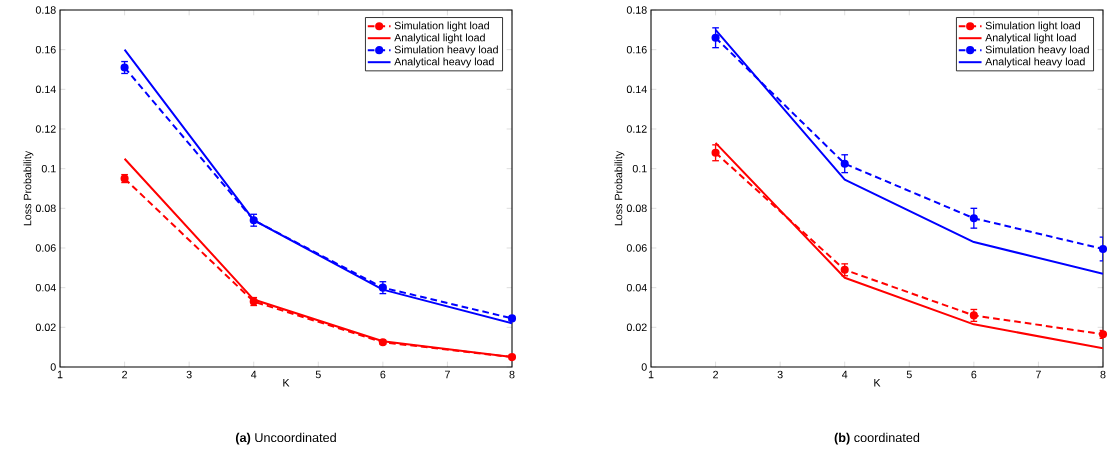  I want to click on text: (b) coordinated, so click(877, 438).